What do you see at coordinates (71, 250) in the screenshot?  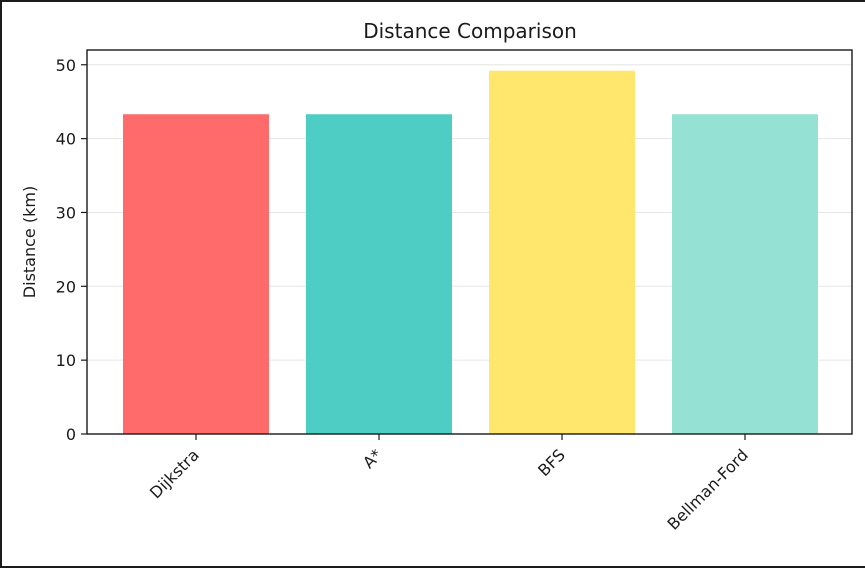 I see `y-ticks: 0 10 20 30 40 50` at bounding box center [71, 250].